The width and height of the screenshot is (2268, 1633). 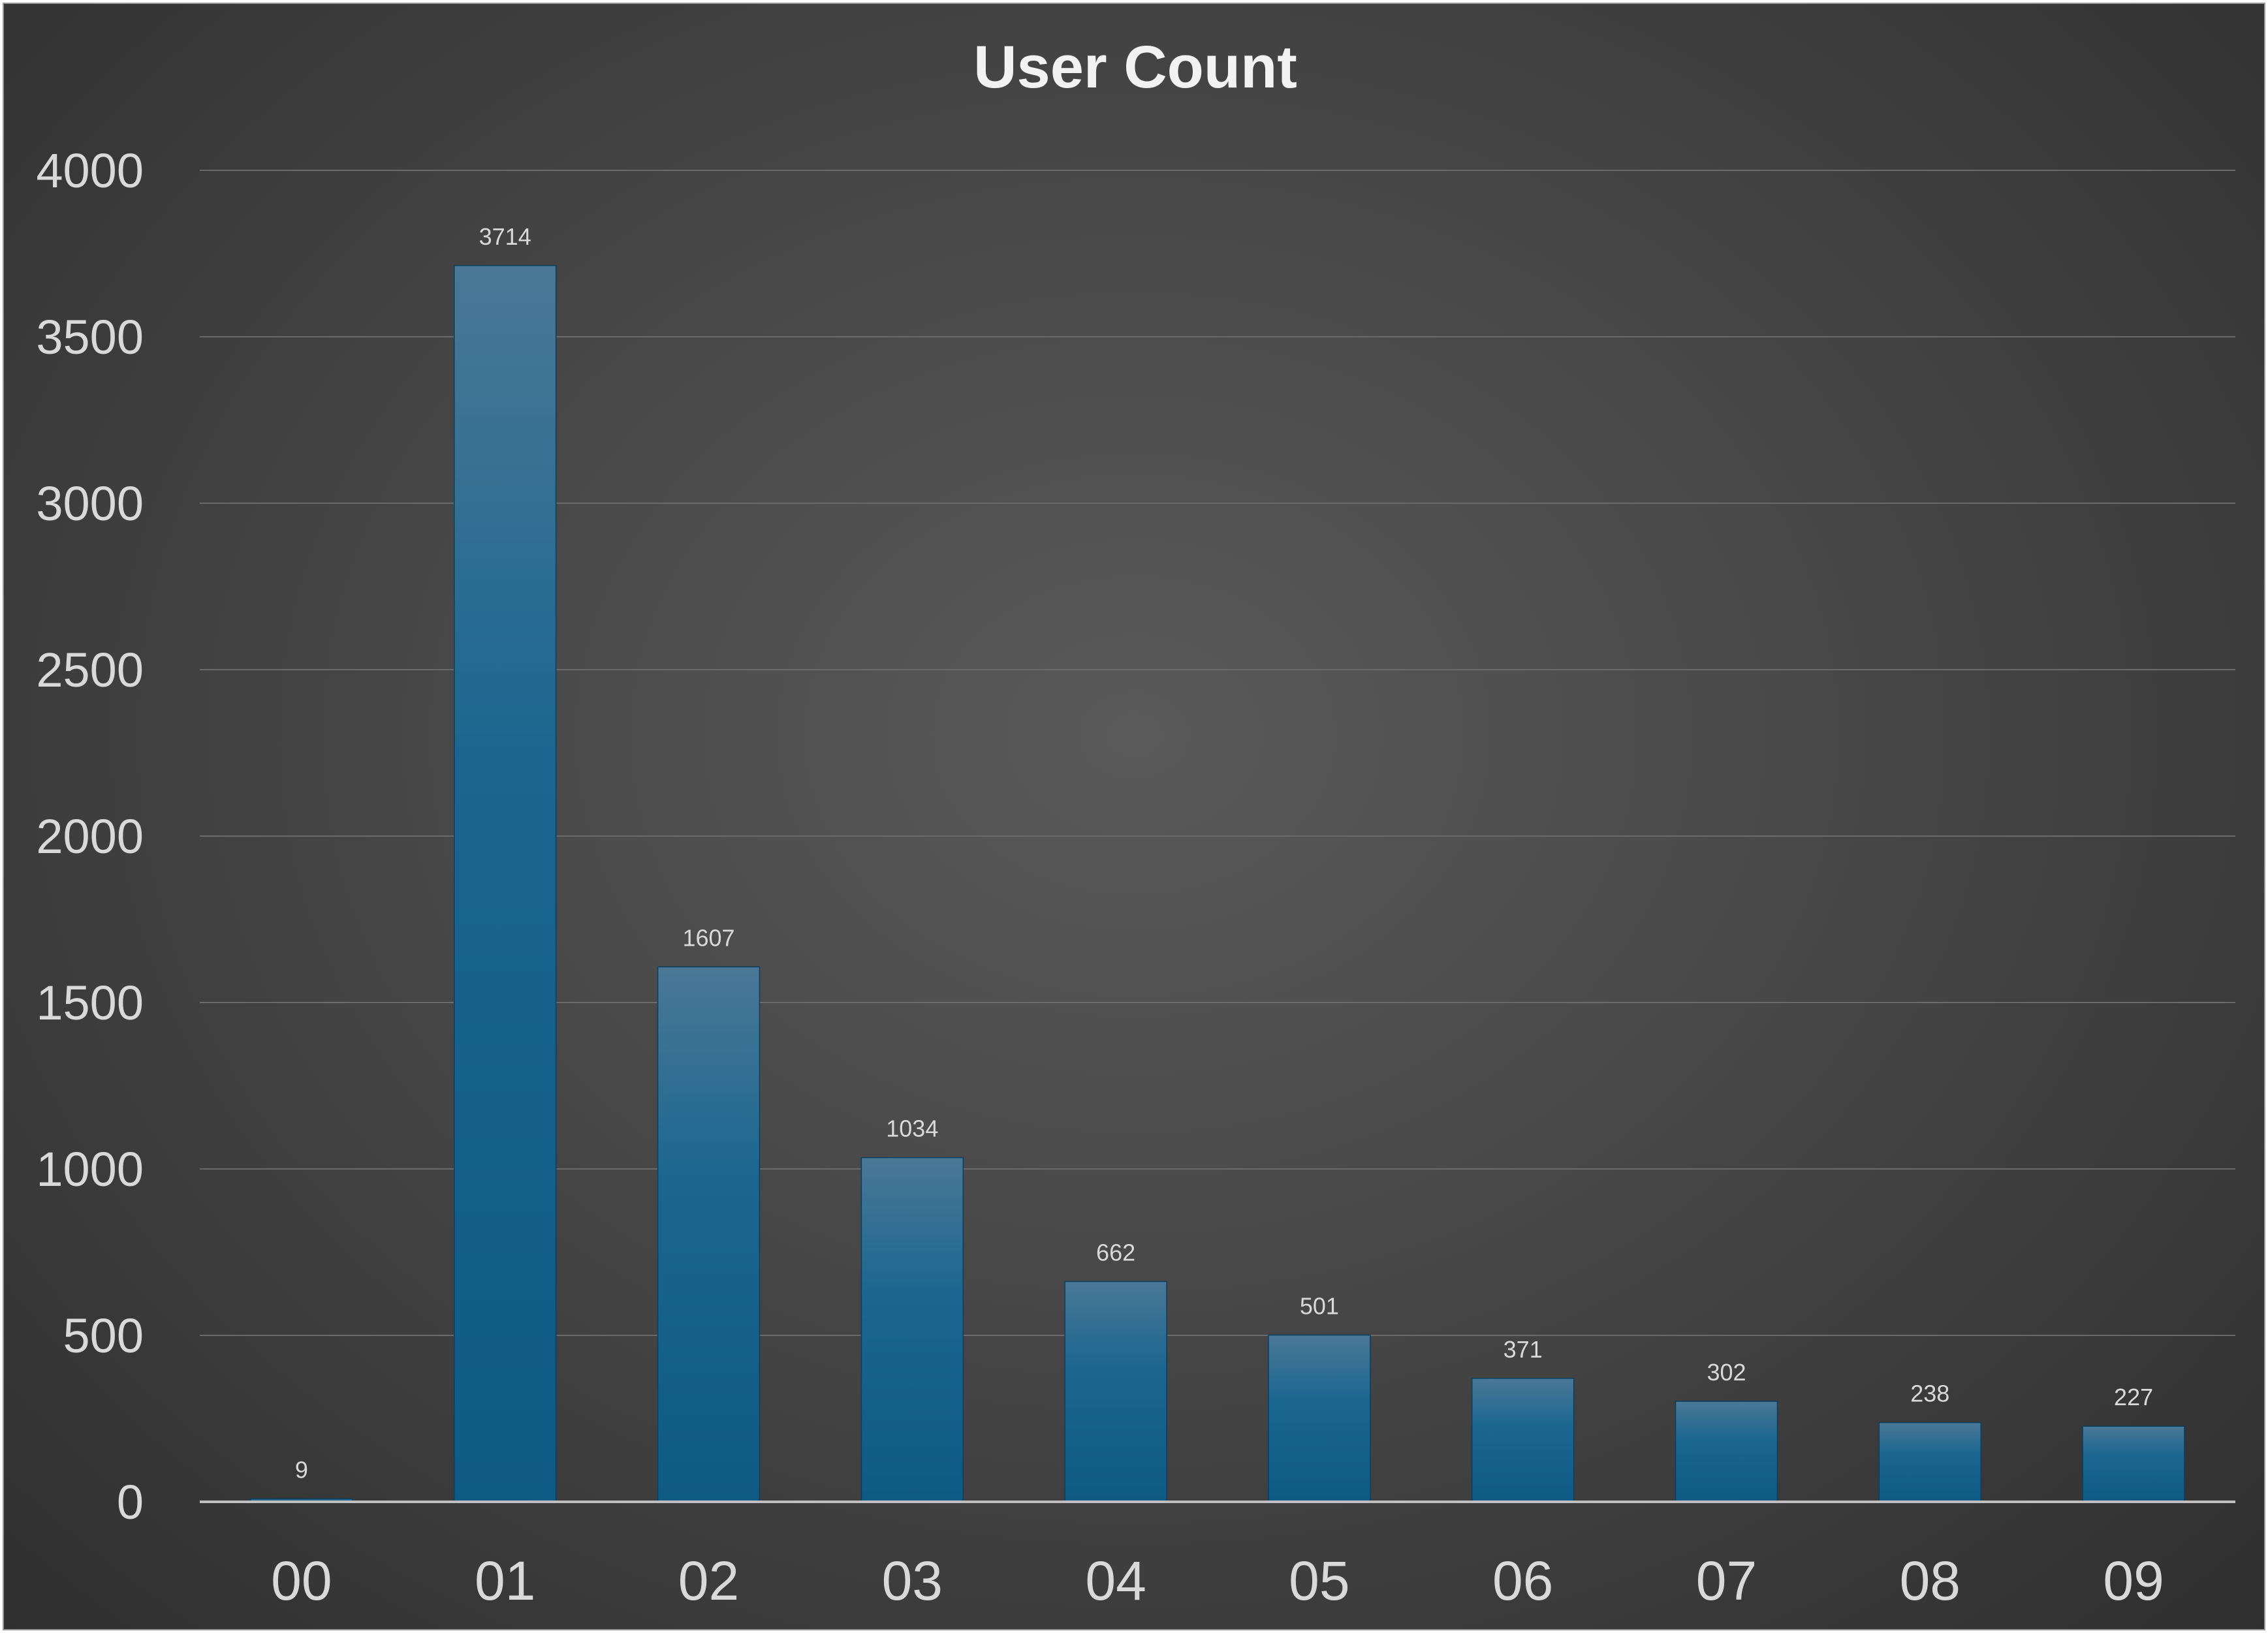 What do you see at coordinates (912, 1580) in the screenshot?
I see `x-tick-label: 03` at bounding box center [912, 1580].